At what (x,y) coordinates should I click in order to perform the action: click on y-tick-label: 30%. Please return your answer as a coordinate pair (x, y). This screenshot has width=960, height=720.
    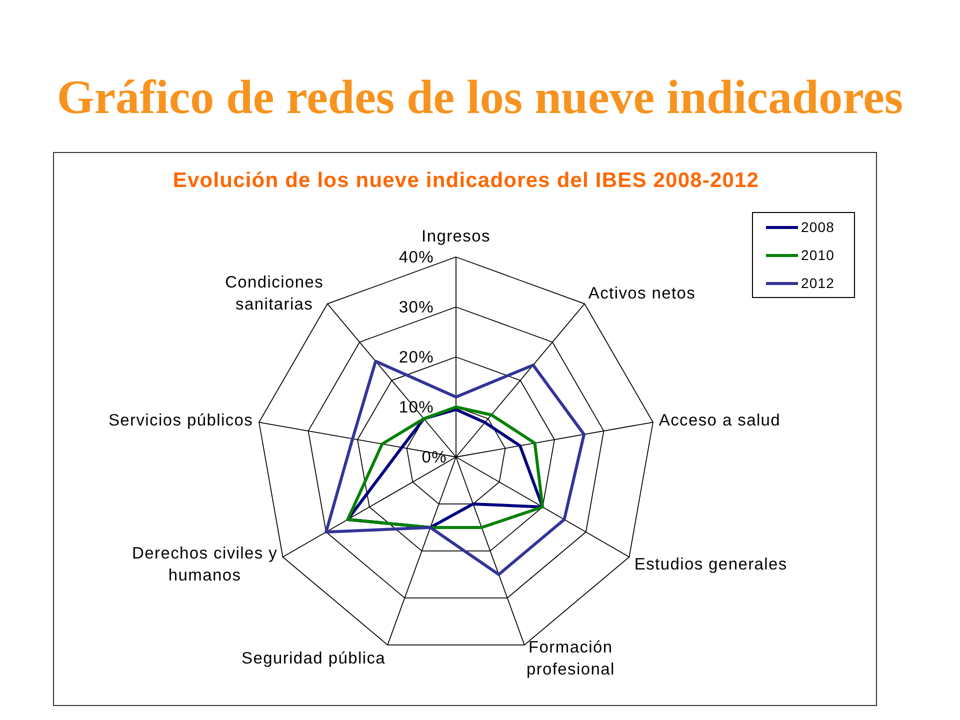
    Looking at the image, I should click on (416, 307).